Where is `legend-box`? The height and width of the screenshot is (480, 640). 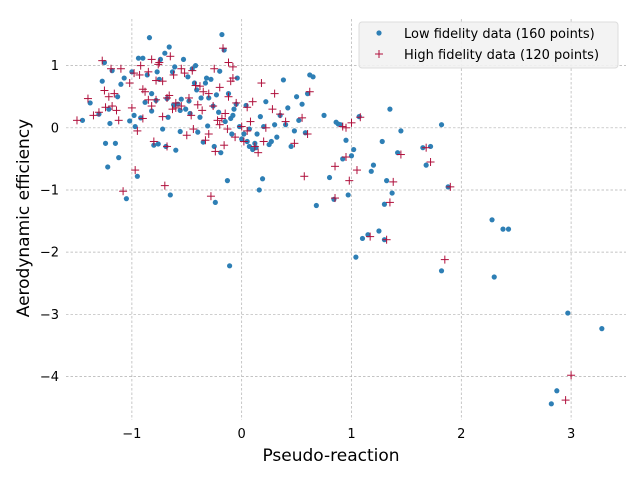
legend-box is located at coordinates (488, 45).